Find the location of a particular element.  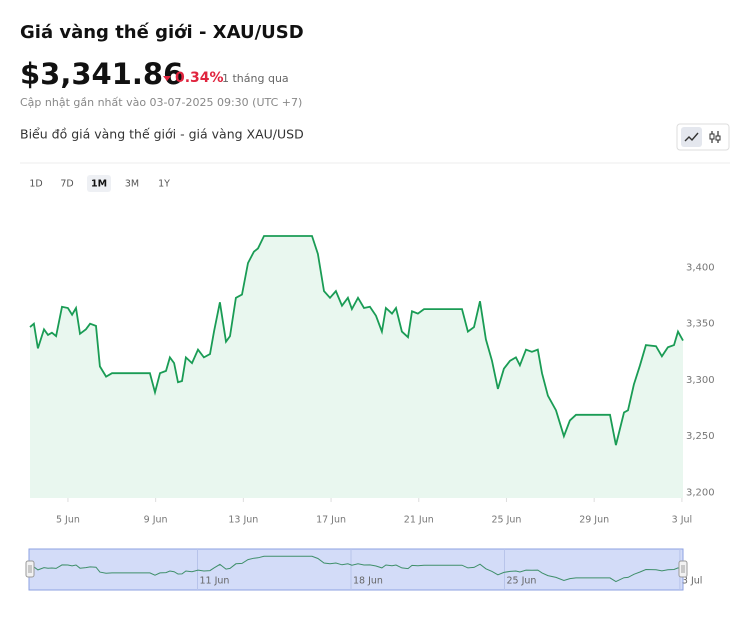

navigator-label: 25 Jun is located at coordinates (521, 581).